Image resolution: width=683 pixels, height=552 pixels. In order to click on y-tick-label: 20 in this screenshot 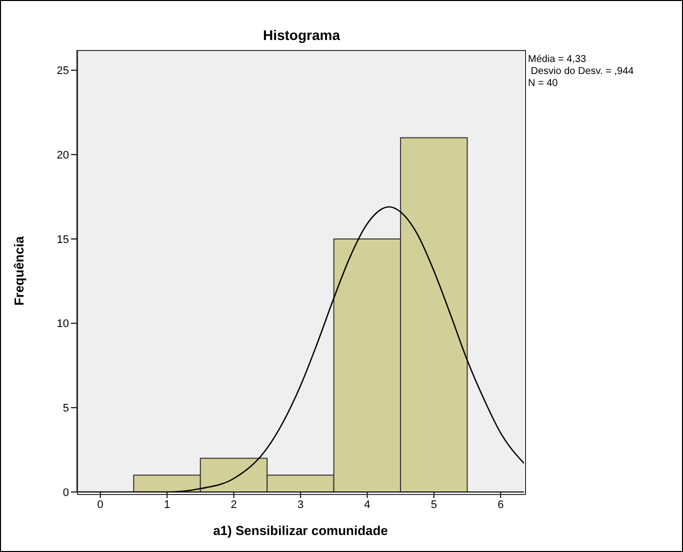, I will do `click(62, 156)`.